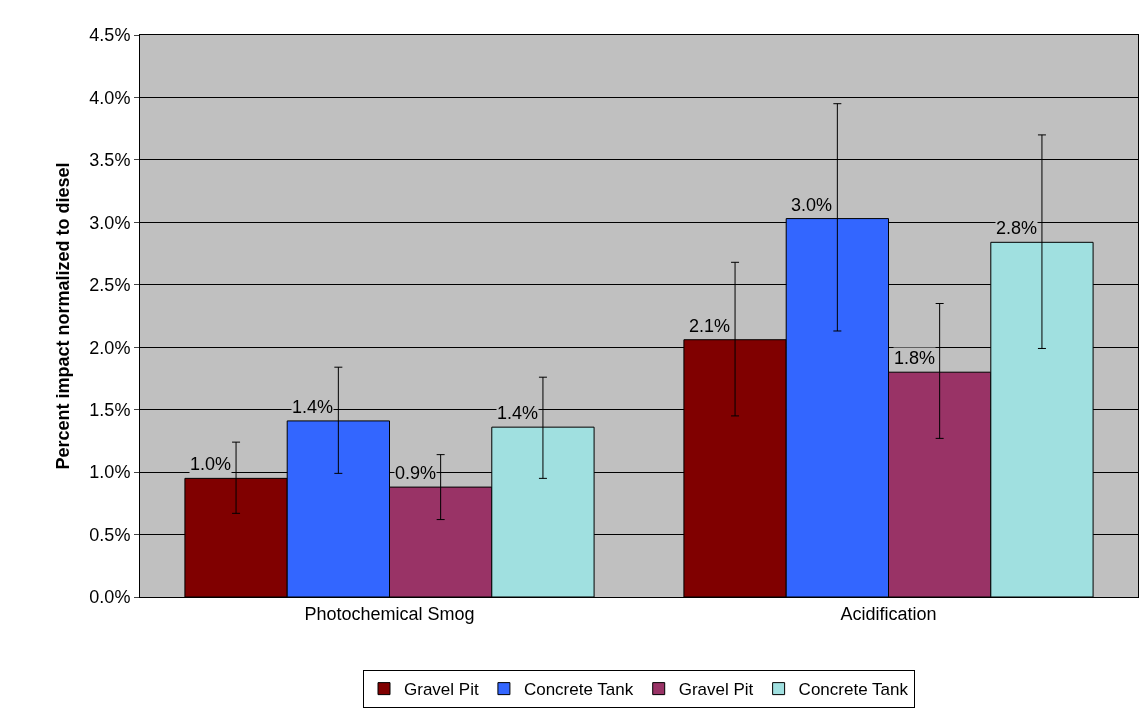  I want to click on y-tick-label: 3.5%, so click(110, 160).